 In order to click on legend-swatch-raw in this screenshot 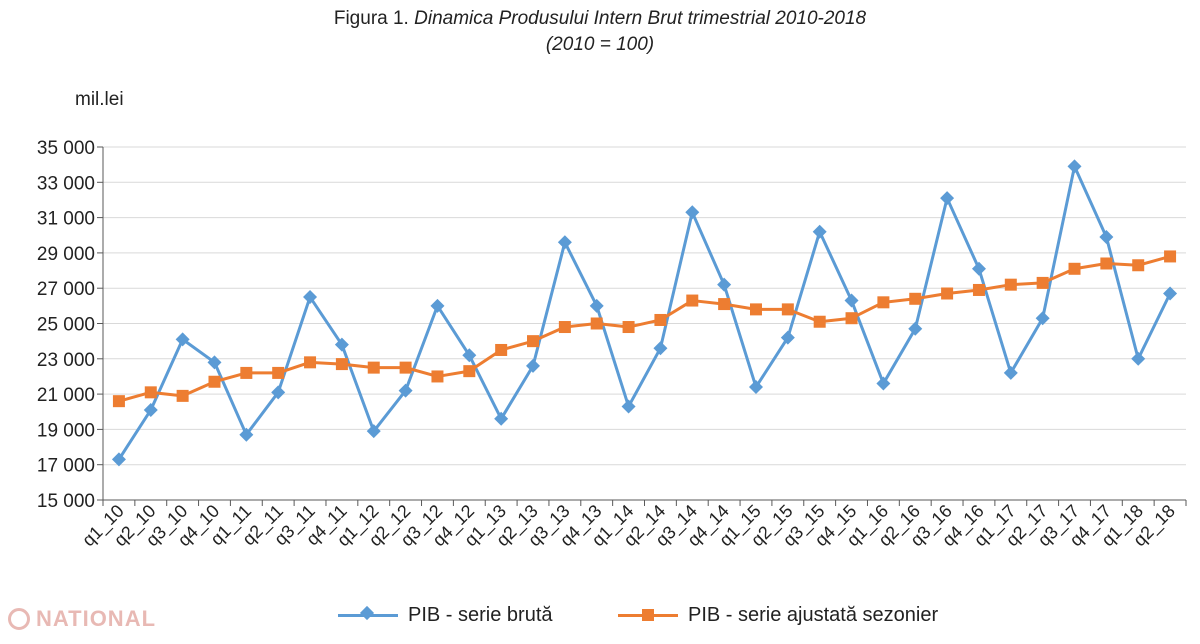, I will do `click(368, 615)`.